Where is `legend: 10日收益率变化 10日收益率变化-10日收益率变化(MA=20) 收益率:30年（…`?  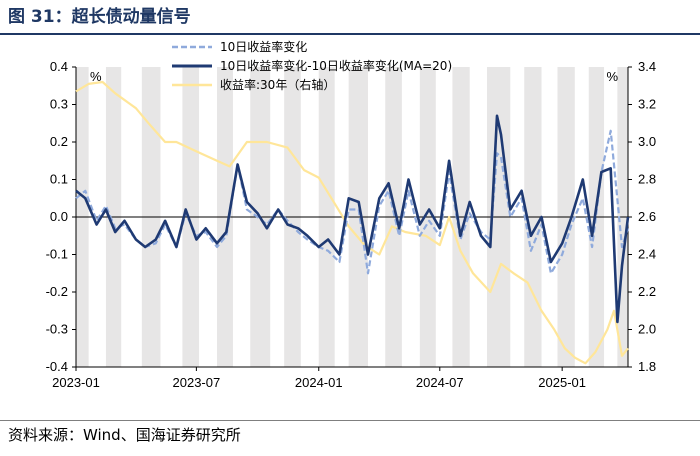
legend: 10日收益率变化 10日收益率变化-10日收益率变化(MA=20) 收益率:30年（… is located at coordinates (312, 65).